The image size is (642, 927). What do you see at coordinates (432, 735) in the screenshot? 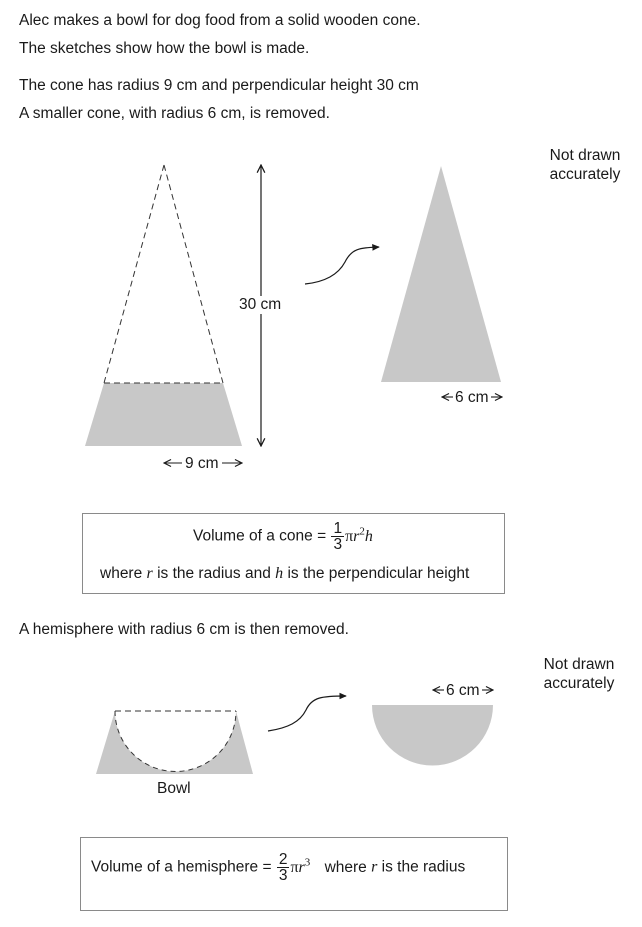
I see `hemisphere-shape` at bounding box center [432, 735].